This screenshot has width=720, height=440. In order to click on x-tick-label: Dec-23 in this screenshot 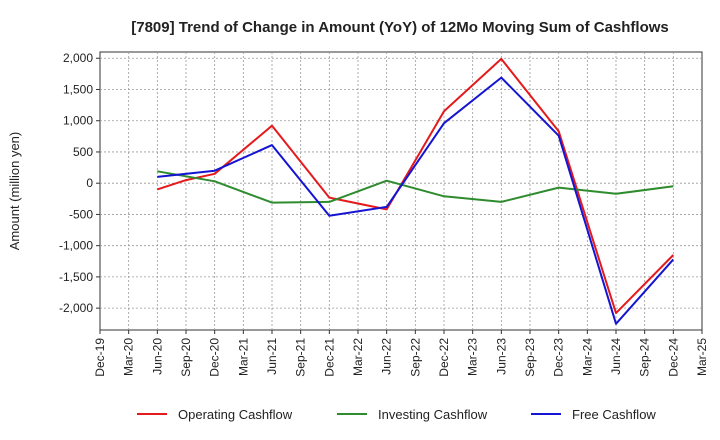, I will do `click(559, 357)`.